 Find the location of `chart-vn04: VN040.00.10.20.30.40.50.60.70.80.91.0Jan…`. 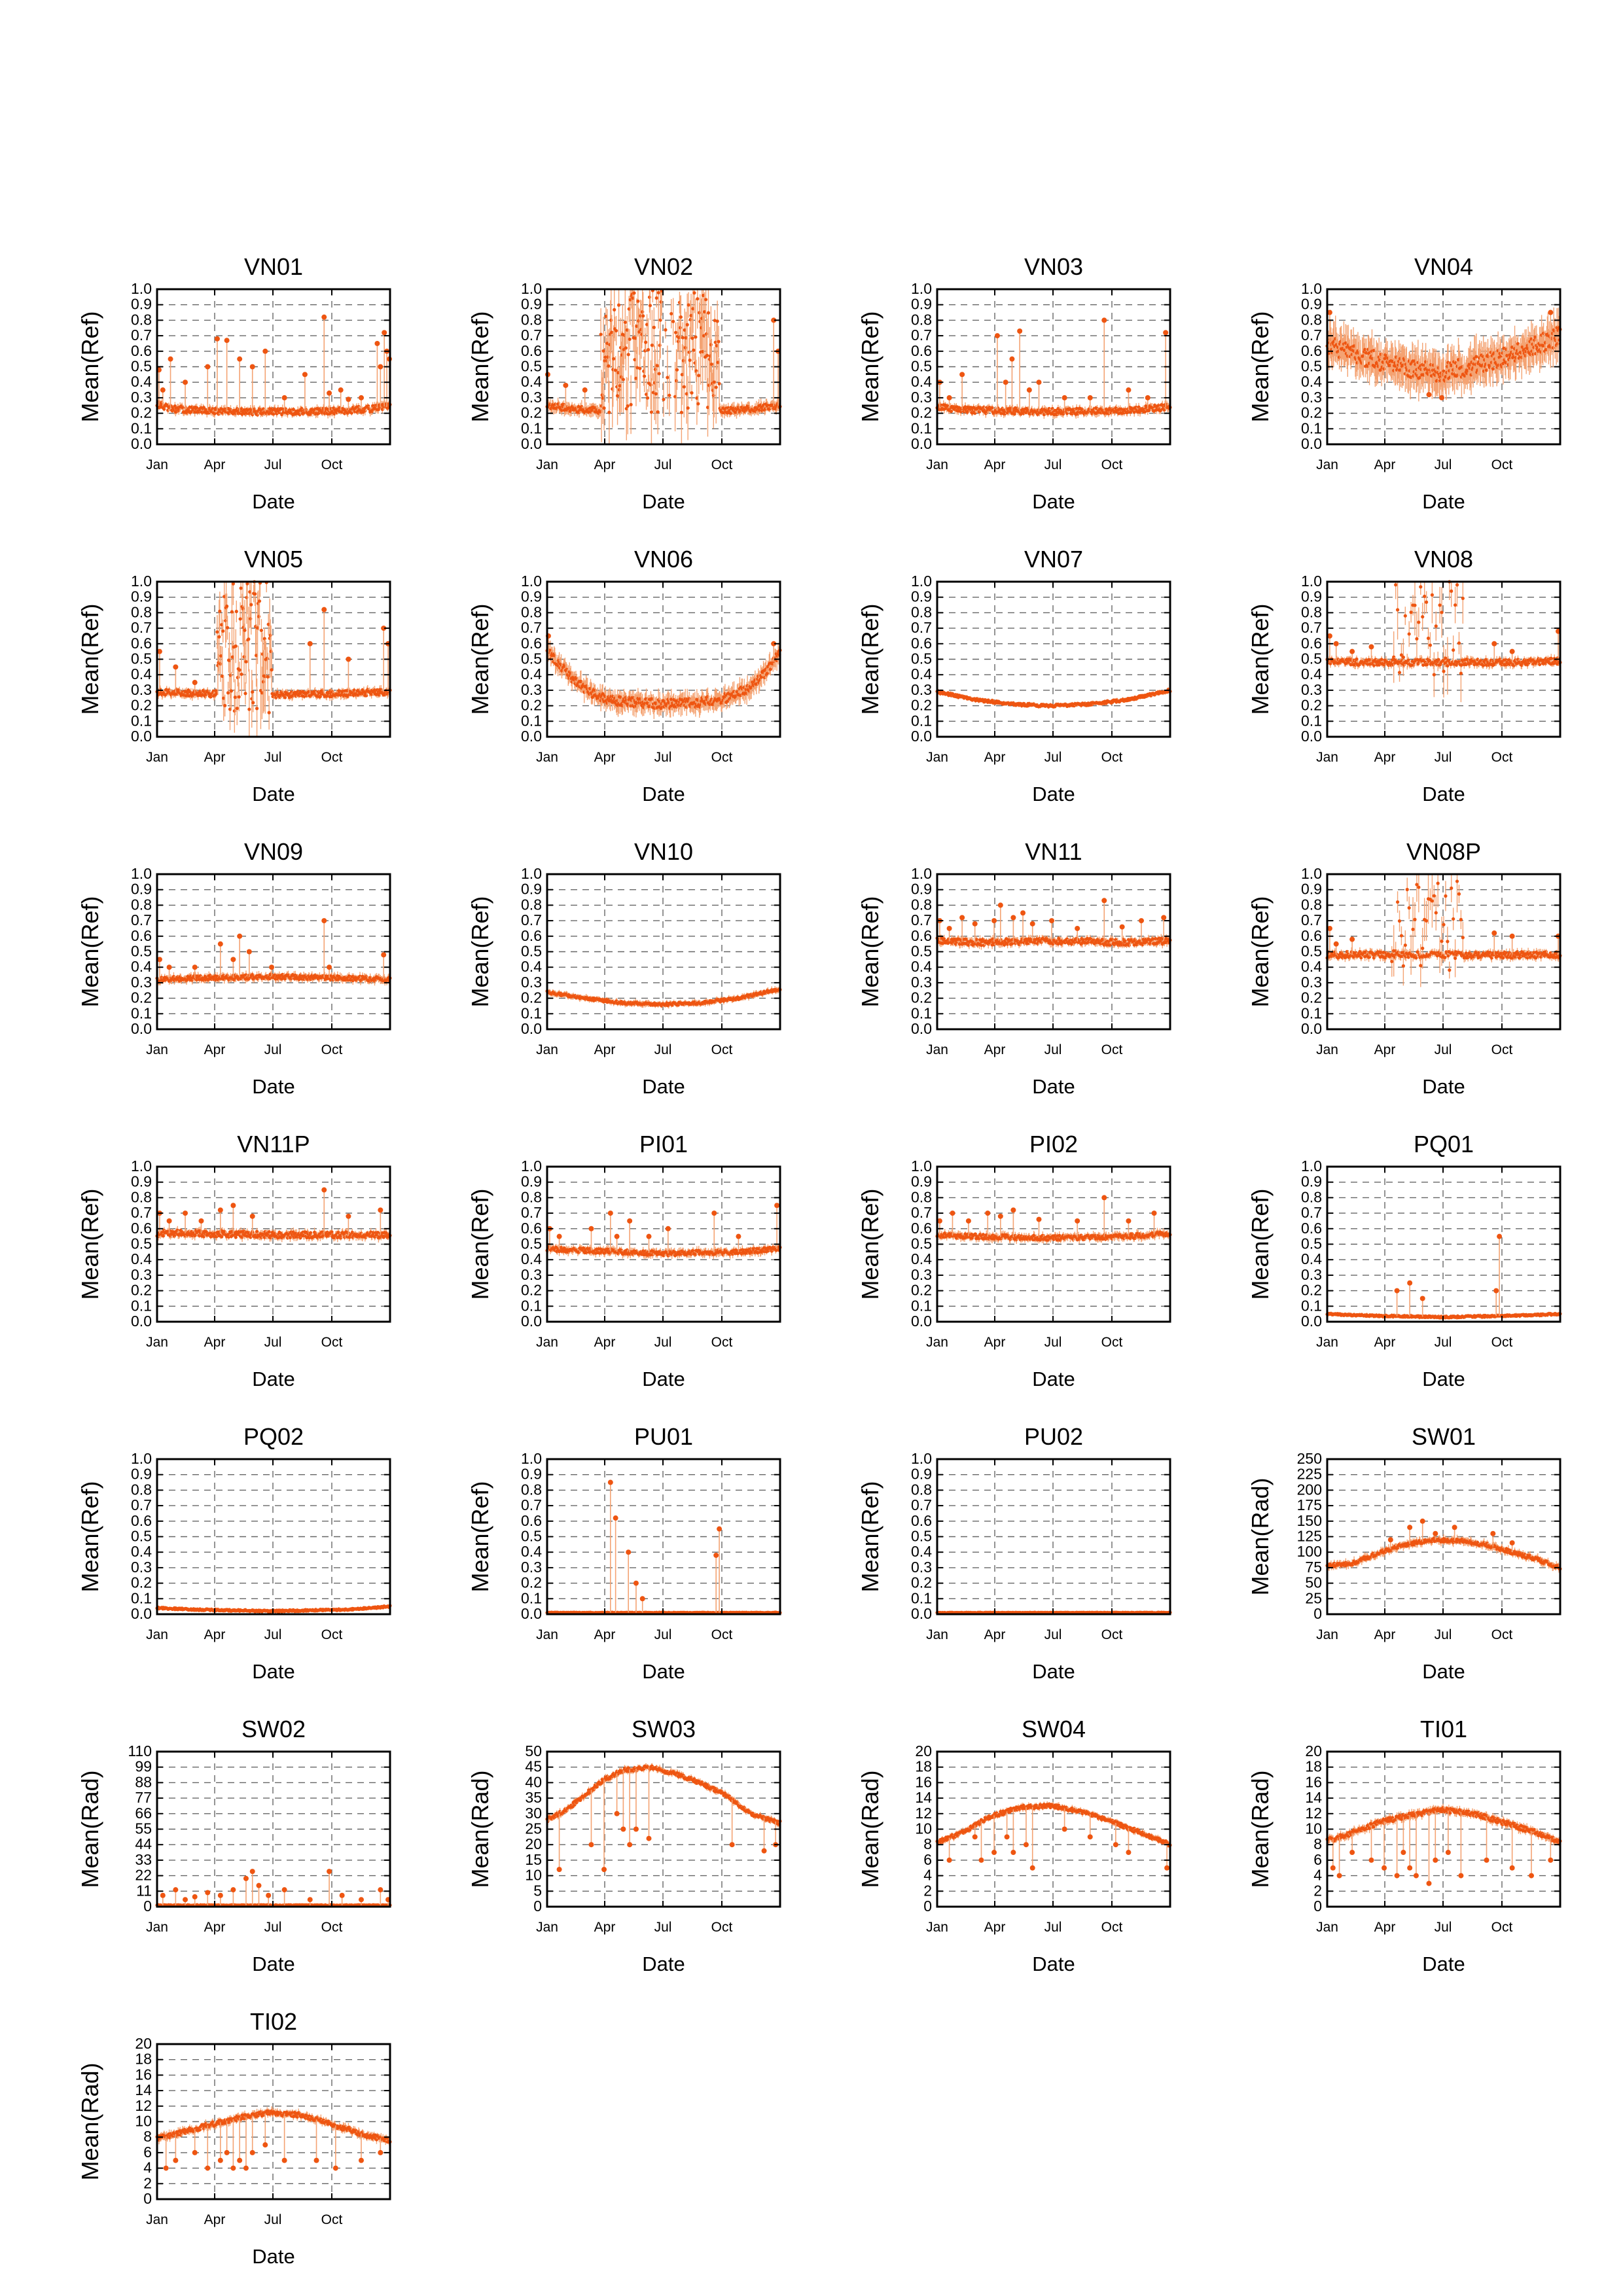

chart-vn04: VN040.00.10.20.30.40.50.60.70.80.91.0Jan… is located at coordinates (1404, 383).